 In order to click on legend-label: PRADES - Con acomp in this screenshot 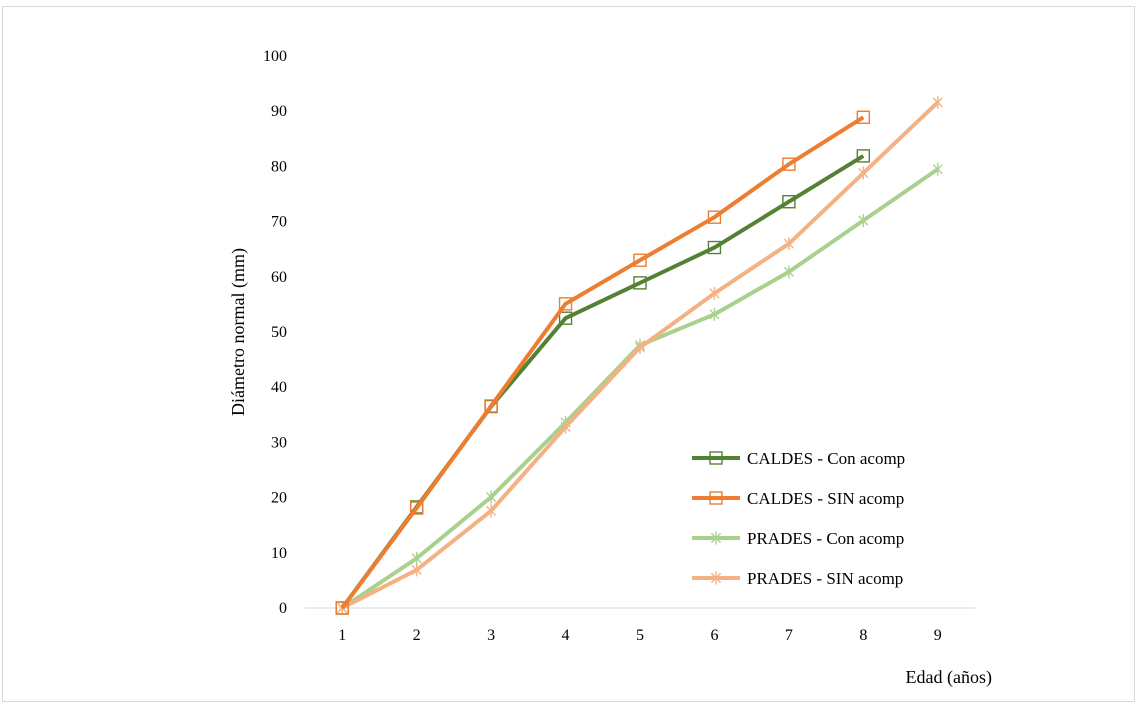, I will do `click(825, 538)`.